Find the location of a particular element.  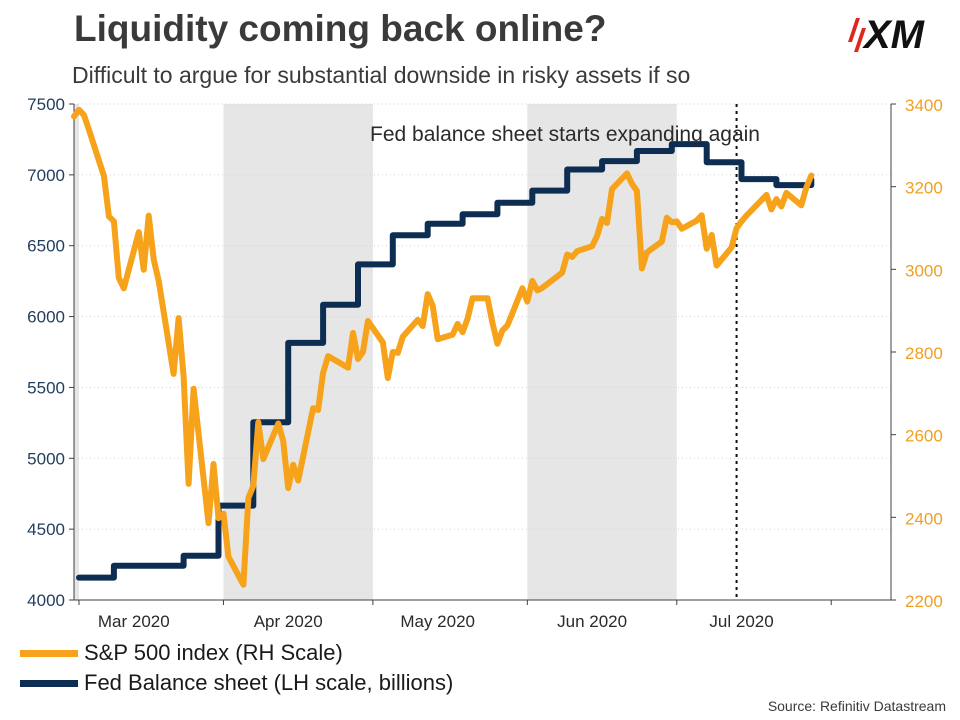

x-tick-label: Apr 2020 is located at coordinates (288, 621).